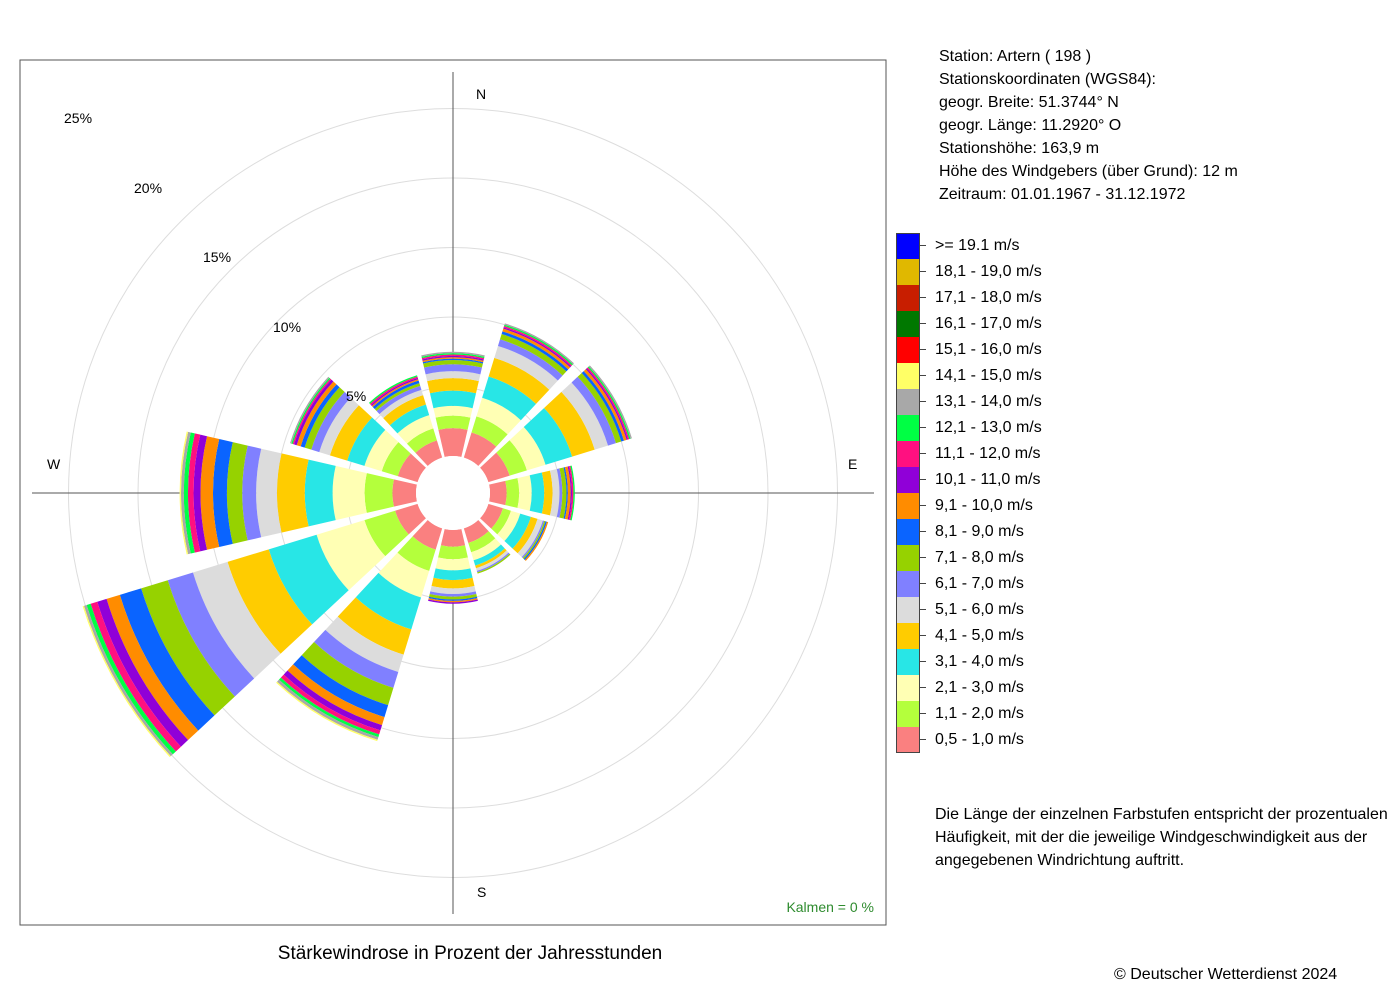 The height and width of the screenshot is (1000, 1400). What do you see at coordinates (979, 531) in the screenshot?
I see `legend-label: 8,1 - 9,0 m/s` at bounding box center [979, 531].